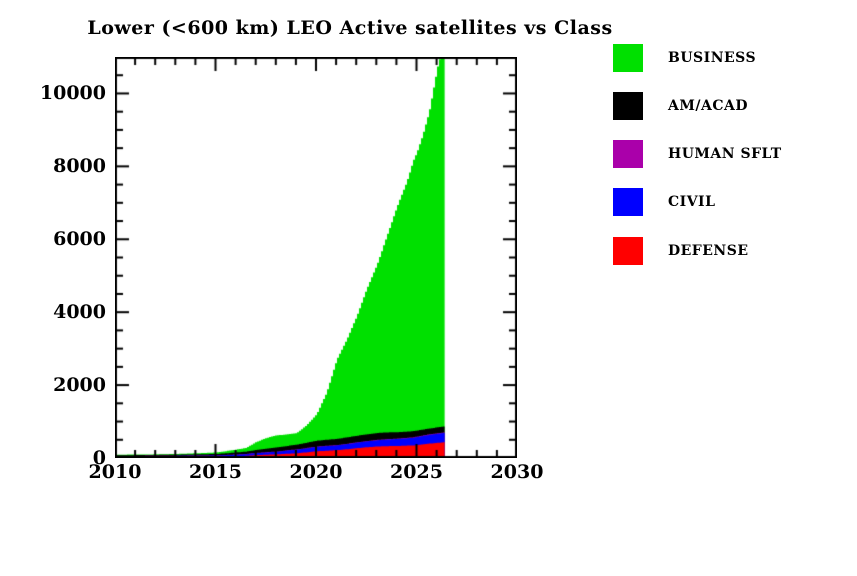 The height and width of the screenshot is (576, 857). I want to click on legend-label: BUSINESS, so click(712, 58).